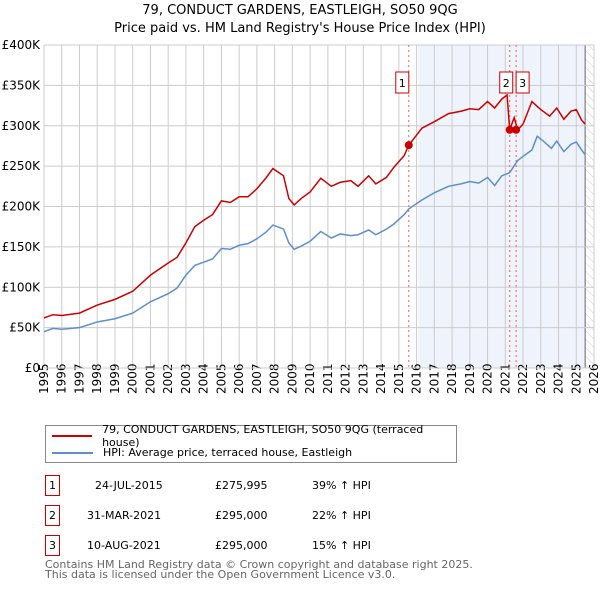 Image resolution: width=600 pixels, height=590 pixels. Describe the element at coordinates (341, 545) in the screenshot. I see `sale-hpi-diff: 15% ↑ HPI` at that location.